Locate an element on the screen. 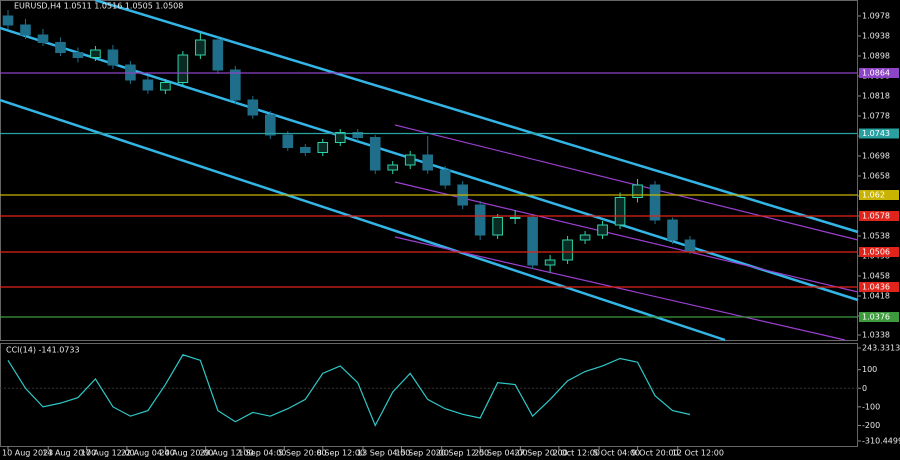 The width and height of the screenshot is (900, 460). level-label: 1.0506 is located at coordinates (879, 252).